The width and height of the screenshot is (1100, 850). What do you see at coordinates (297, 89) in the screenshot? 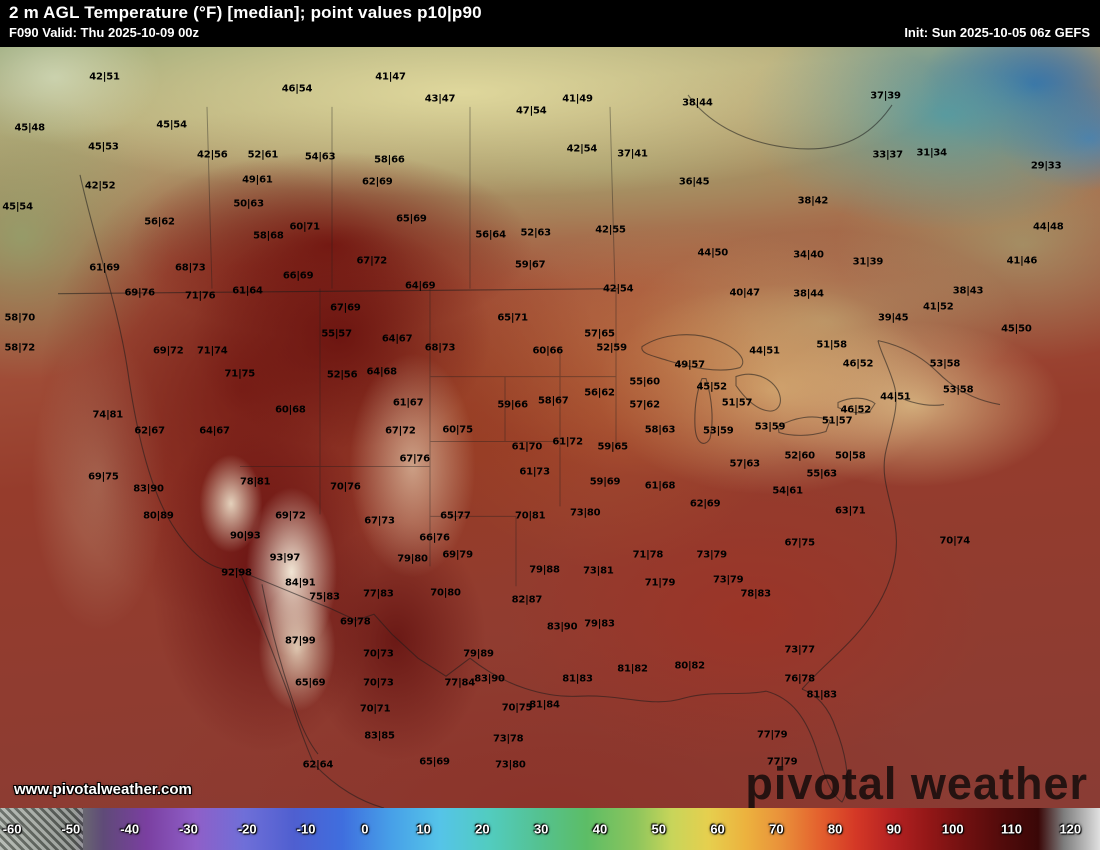
I see `temperature-point: 46|54` at bounding box center [297, 89].